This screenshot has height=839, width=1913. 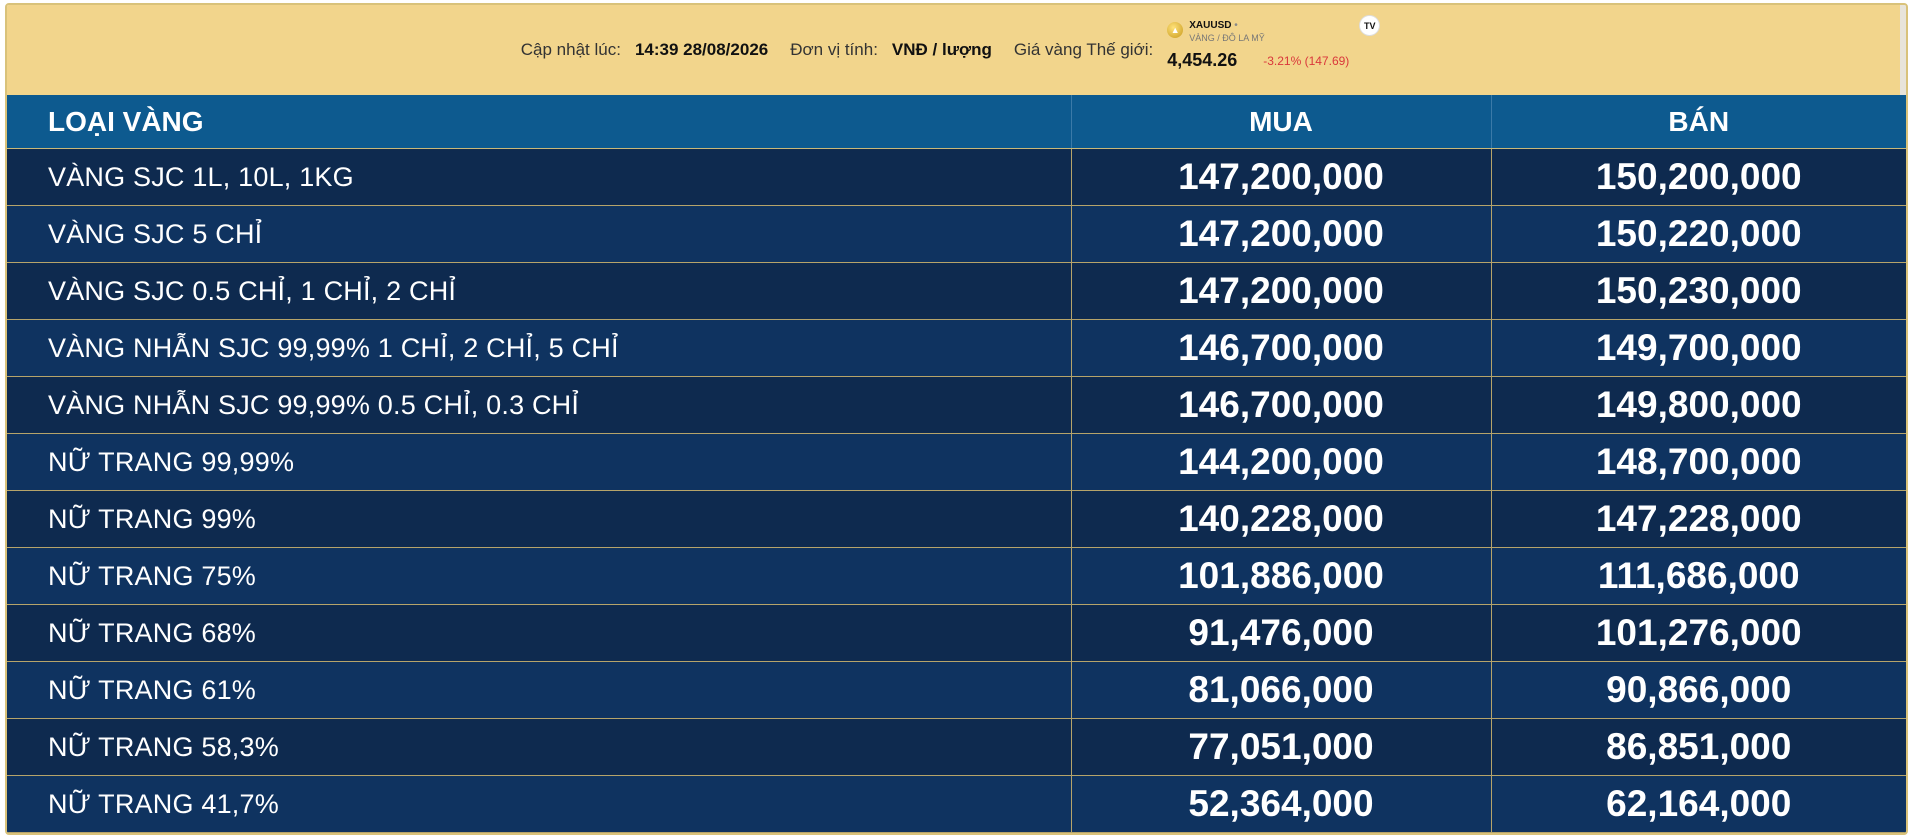 What do you see at coordinates (1306, 61) in the screenshot?
I see `widget-change: -3.21% (147.69)` at bounding box center [1306, 61].